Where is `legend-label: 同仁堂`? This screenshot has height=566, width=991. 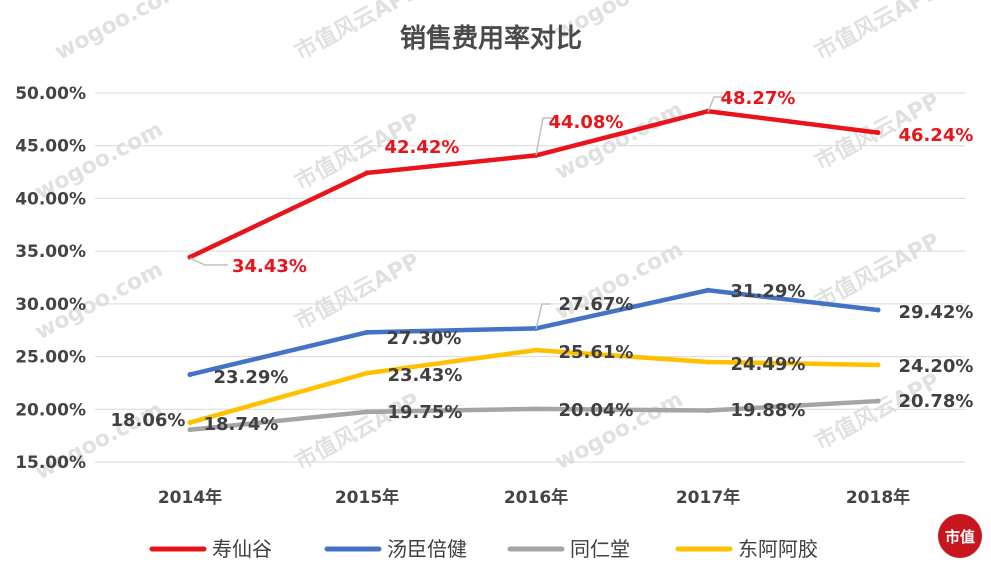
legend-label: 同仁堂 is located at coordinates (600, 549).